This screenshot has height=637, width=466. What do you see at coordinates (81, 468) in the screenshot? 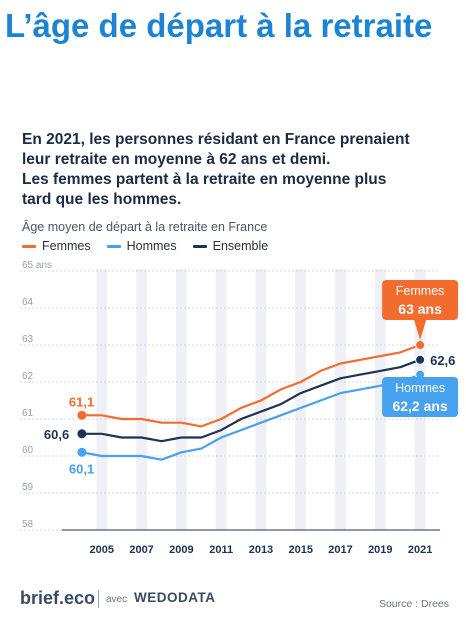
I see `data-label-hommes-start: 60,1` at bounding box center [81, 468].